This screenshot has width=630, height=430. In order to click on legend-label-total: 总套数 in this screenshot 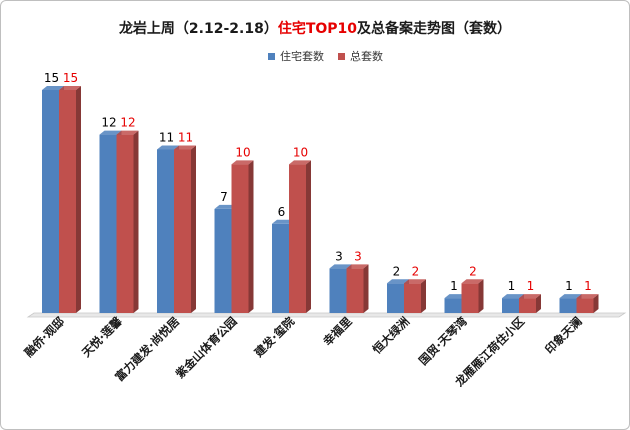, I will do `click(366, 56)`.